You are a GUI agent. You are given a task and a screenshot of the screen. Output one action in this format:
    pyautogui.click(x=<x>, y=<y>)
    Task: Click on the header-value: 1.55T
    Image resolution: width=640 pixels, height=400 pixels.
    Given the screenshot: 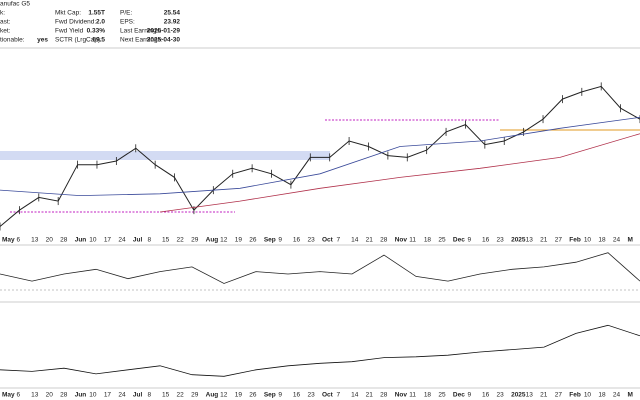 What is the action you would take?
    pyautogui.click(x=96, y=13)
    